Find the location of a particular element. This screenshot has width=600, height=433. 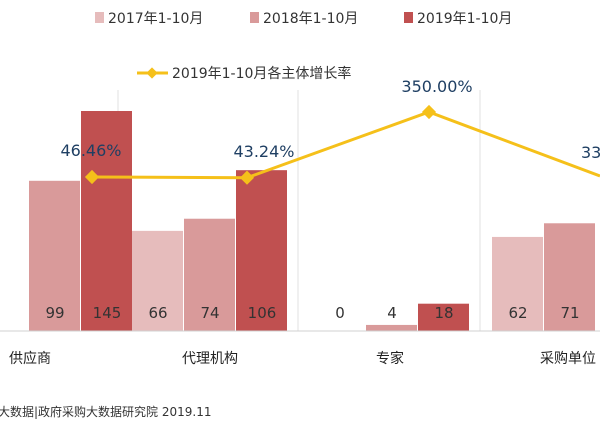

bar-value-label: 0 is located at coordinates (340, 313).